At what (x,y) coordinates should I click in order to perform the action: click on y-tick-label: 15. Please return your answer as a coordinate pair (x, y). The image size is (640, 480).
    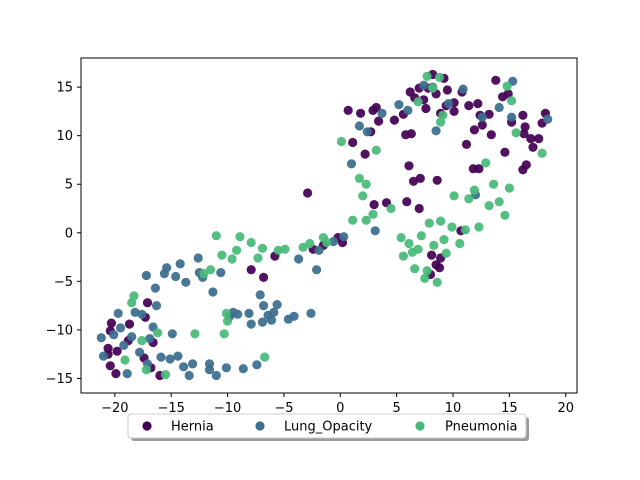
    Looking at the image, I should click on (64, 88).